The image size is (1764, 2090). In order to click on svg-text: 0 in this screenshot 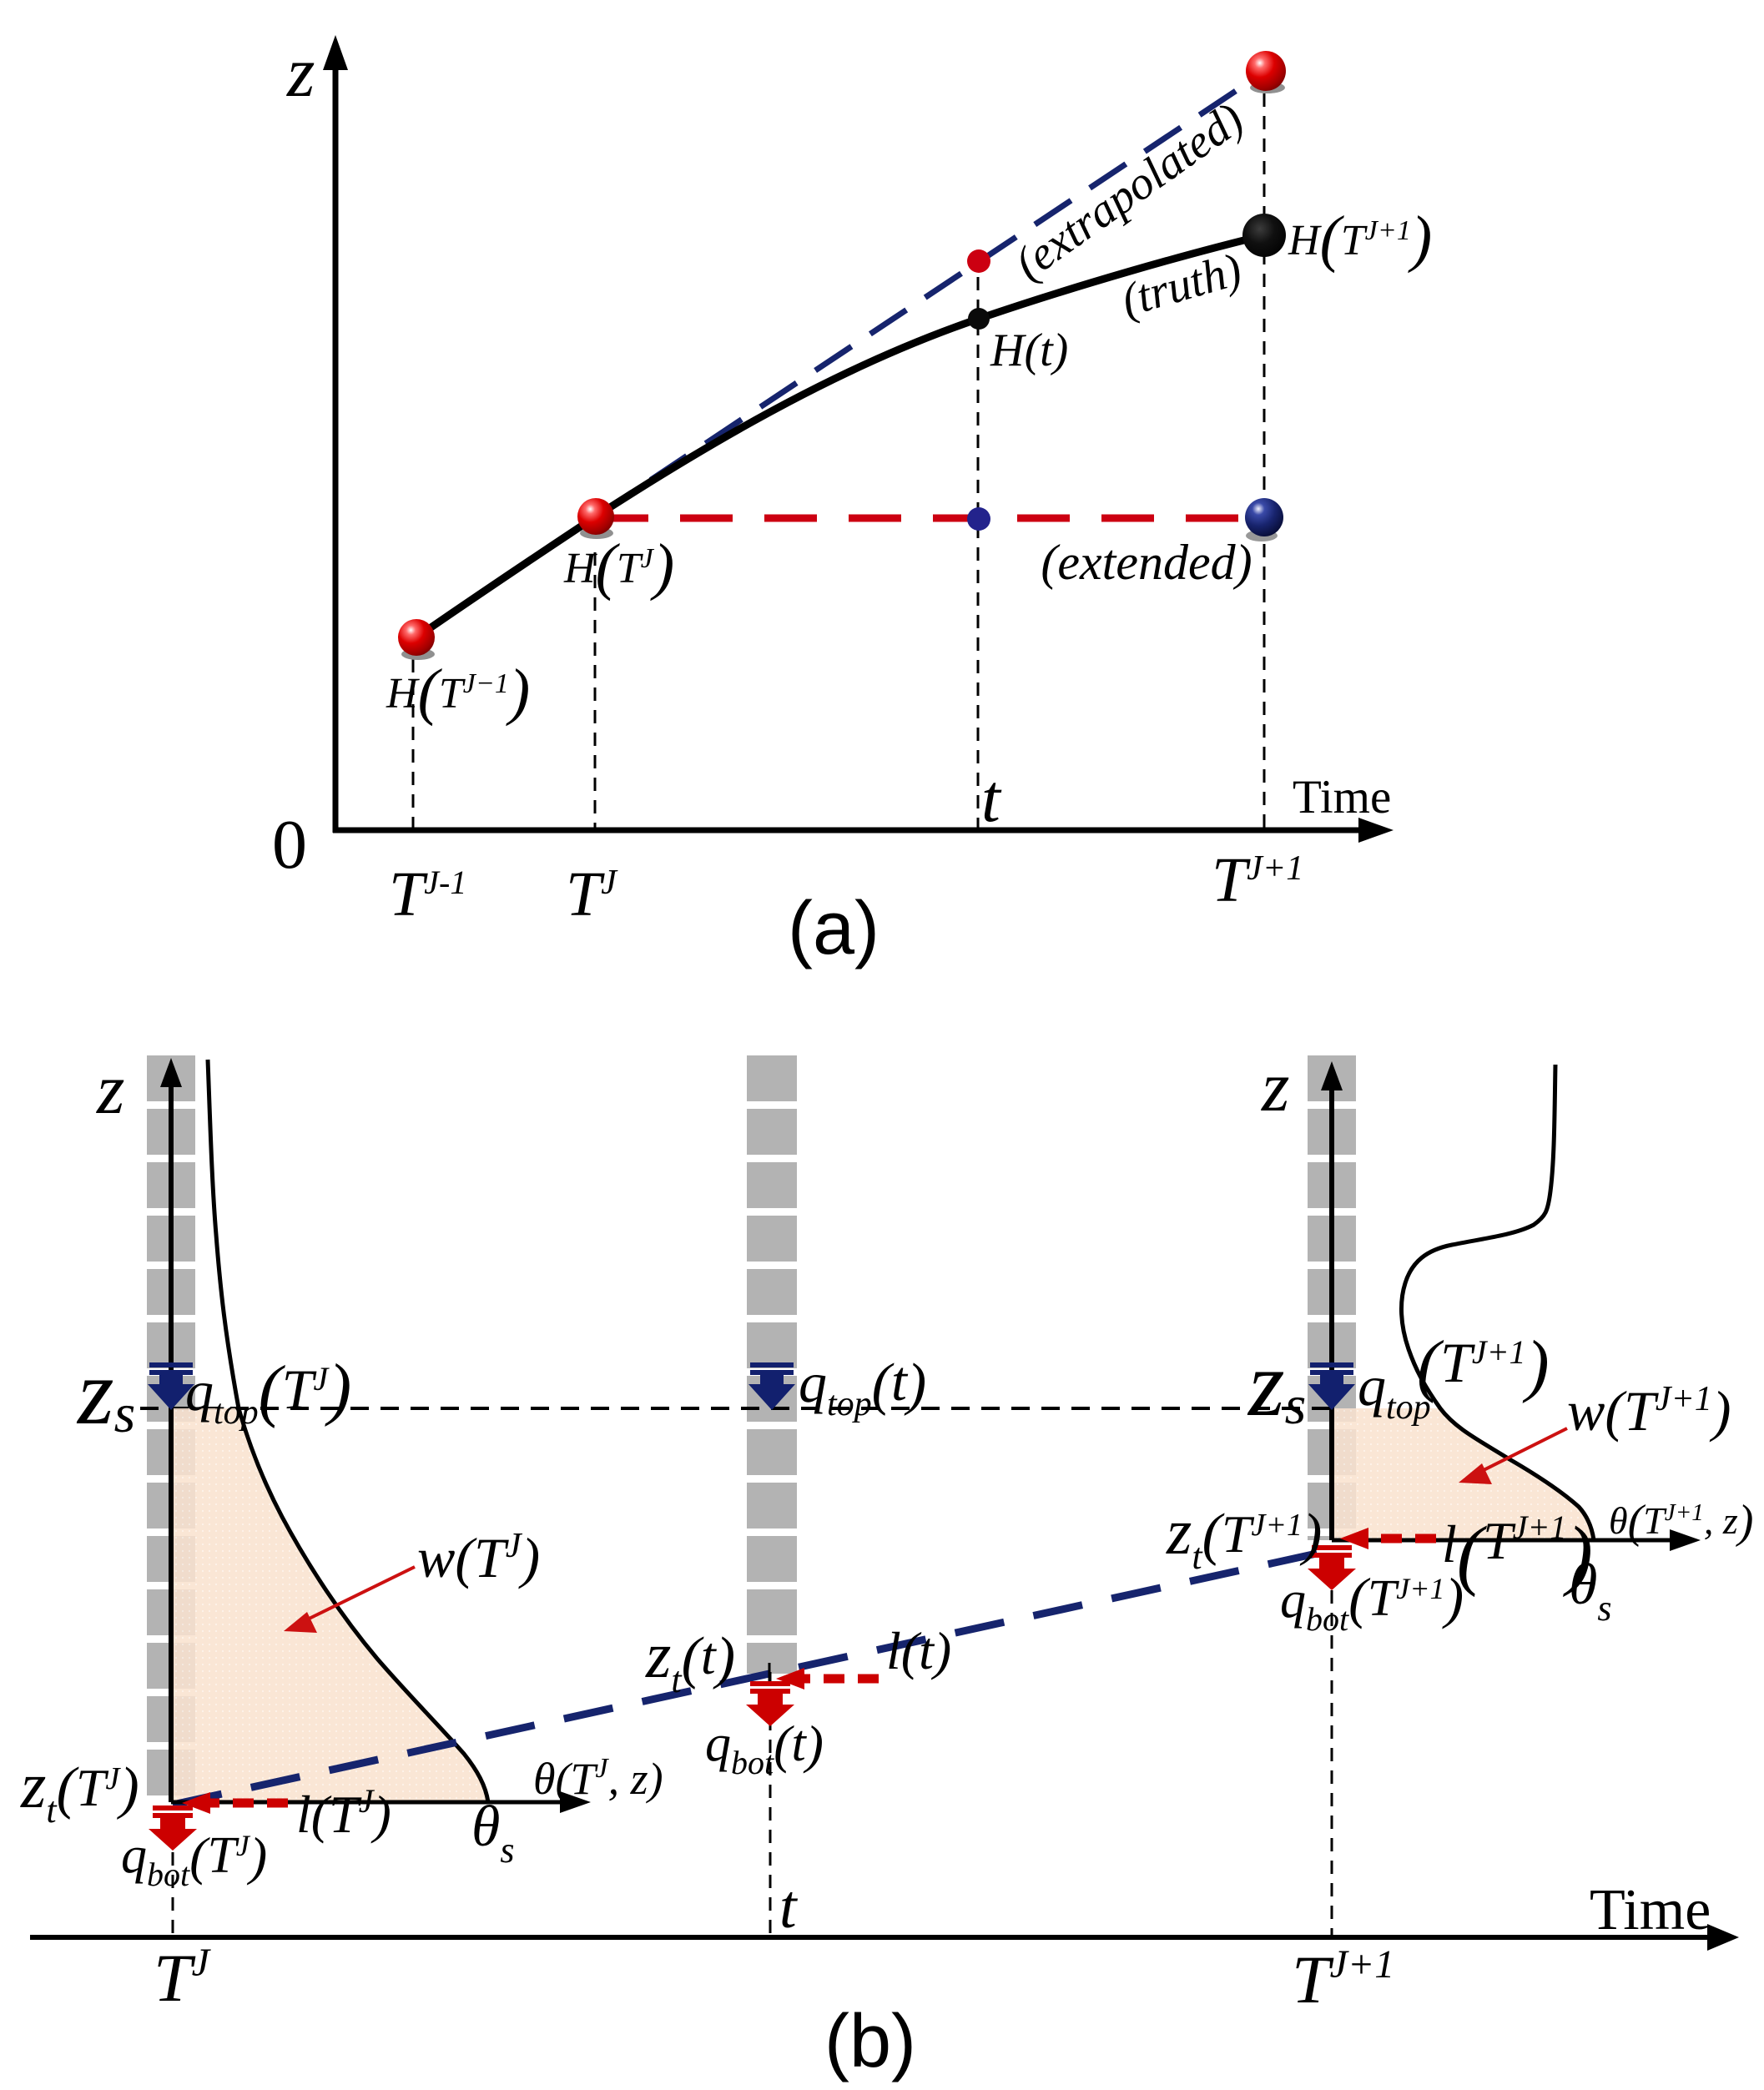, I will do `click(289, 845)`.